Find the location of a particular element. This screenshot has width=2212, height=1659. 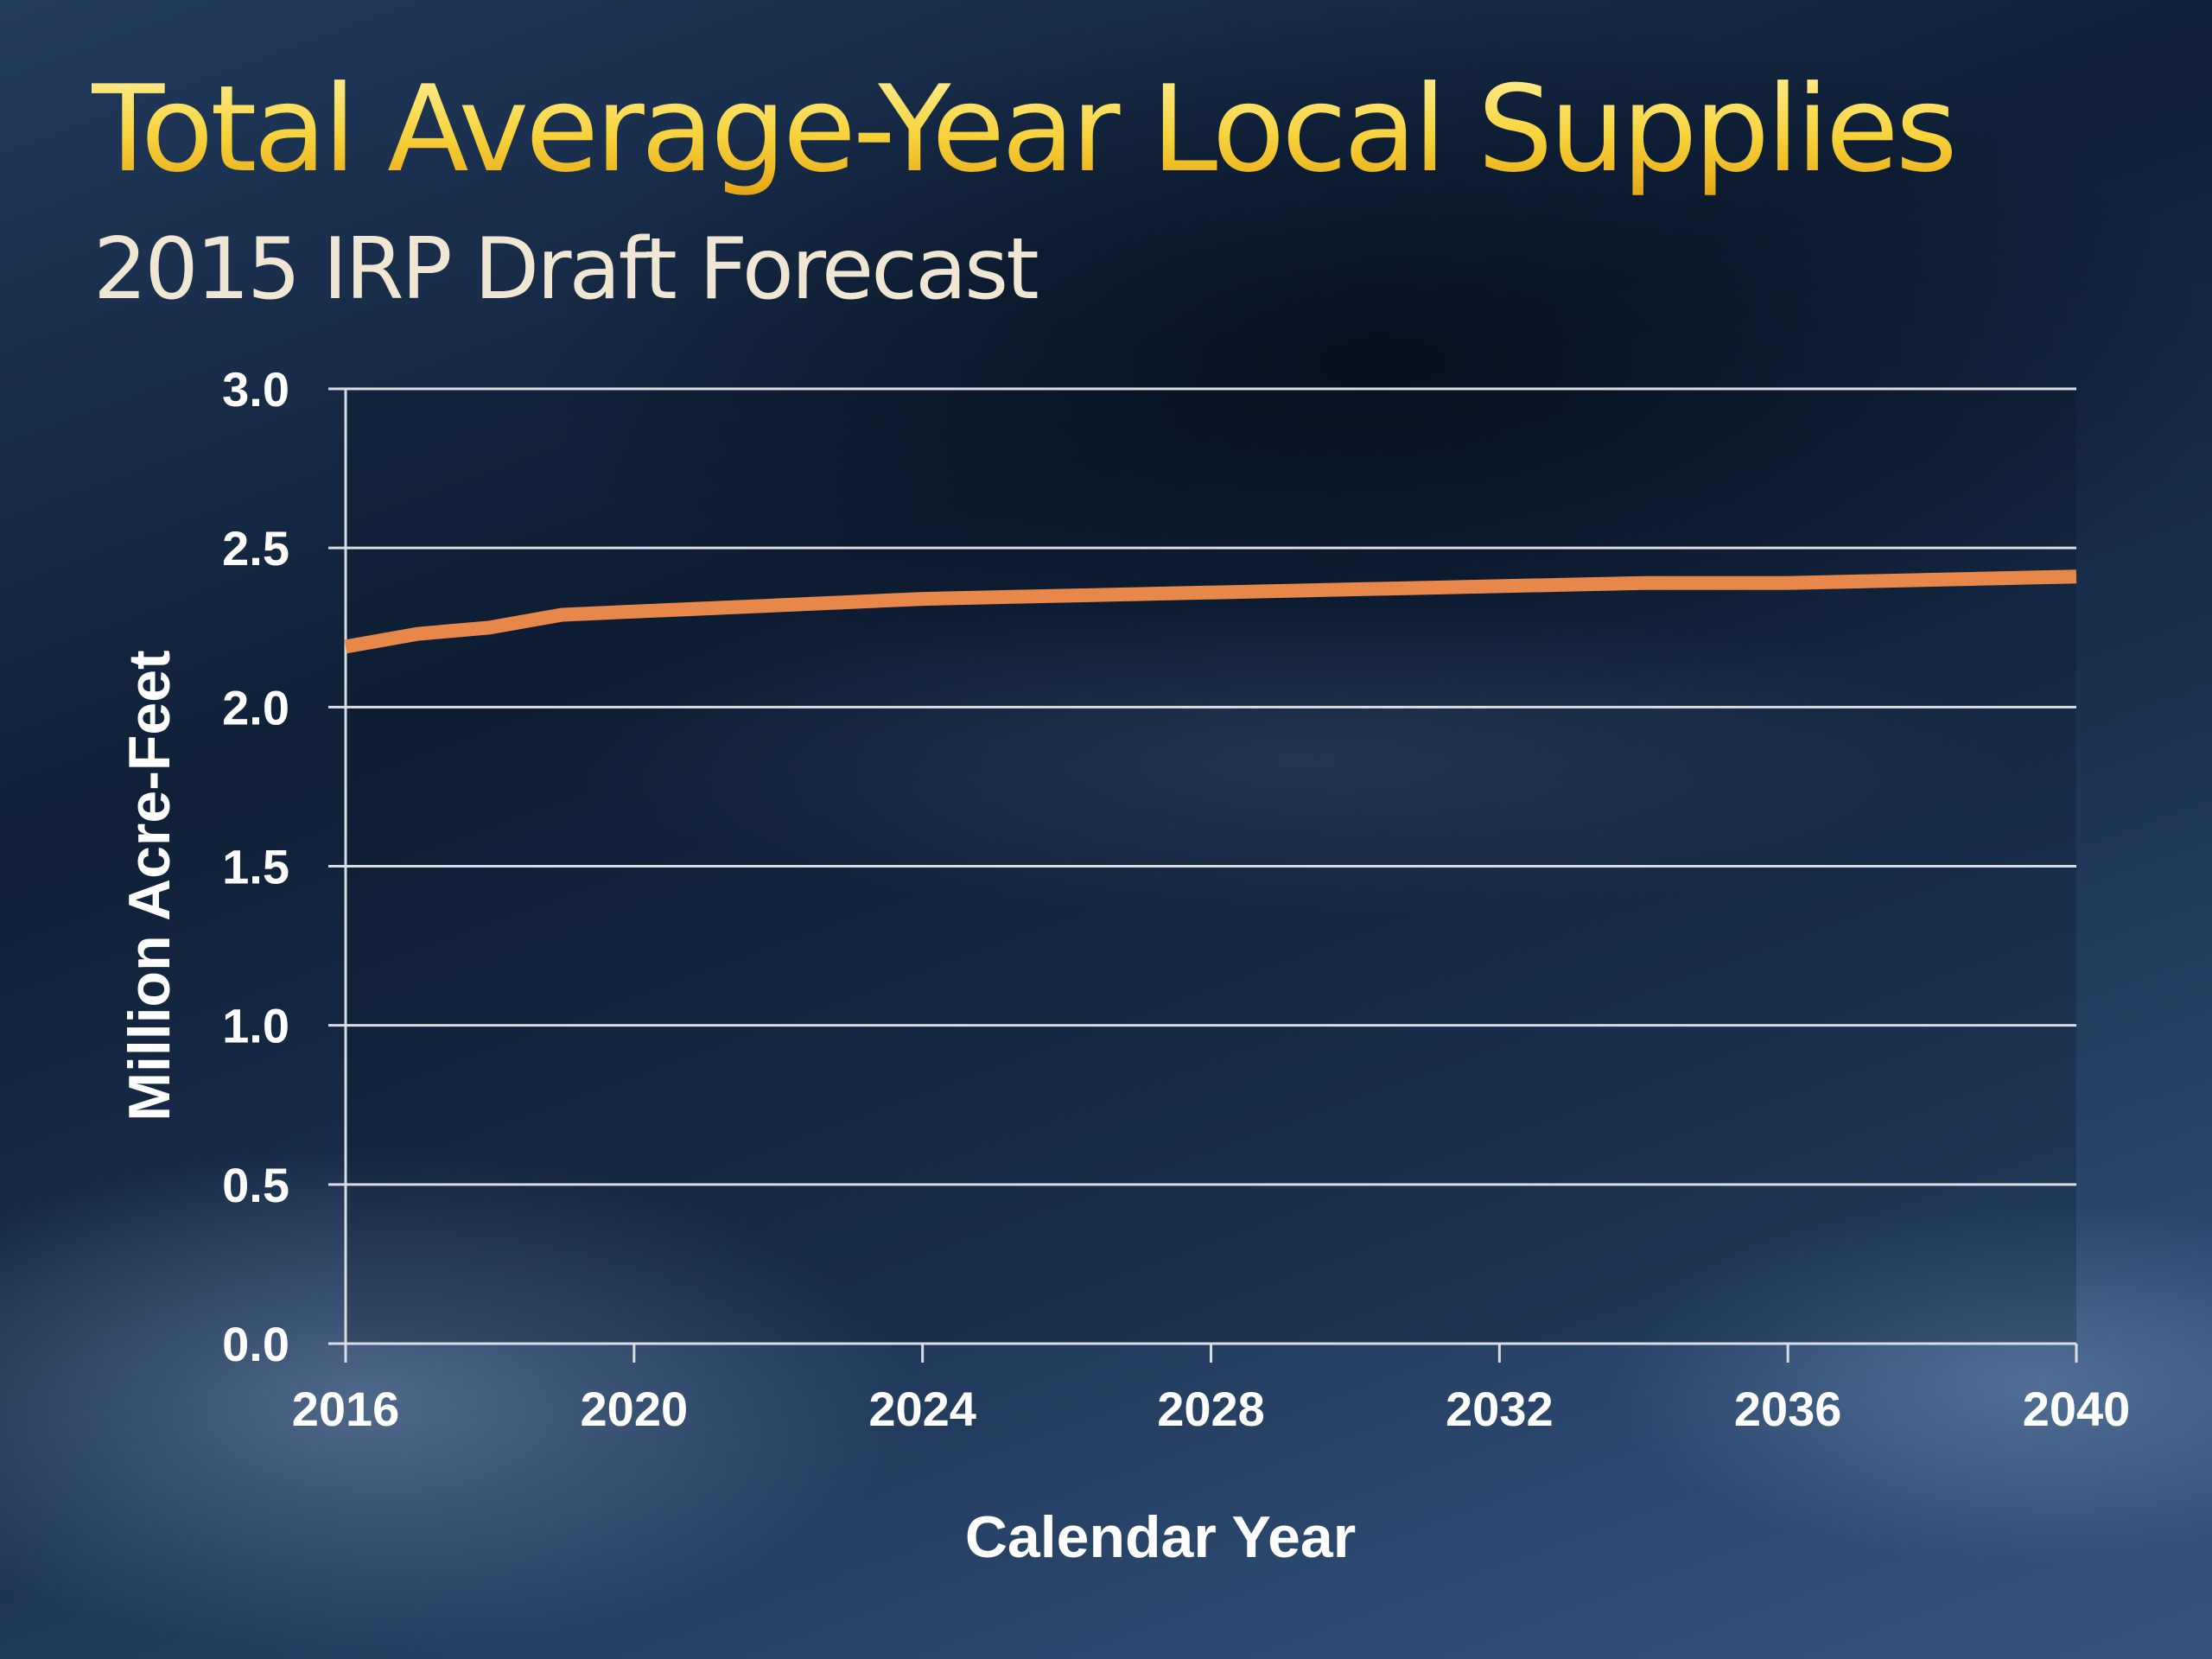

x-tick-label: 2028 is located at coordinates (1211, 1409).